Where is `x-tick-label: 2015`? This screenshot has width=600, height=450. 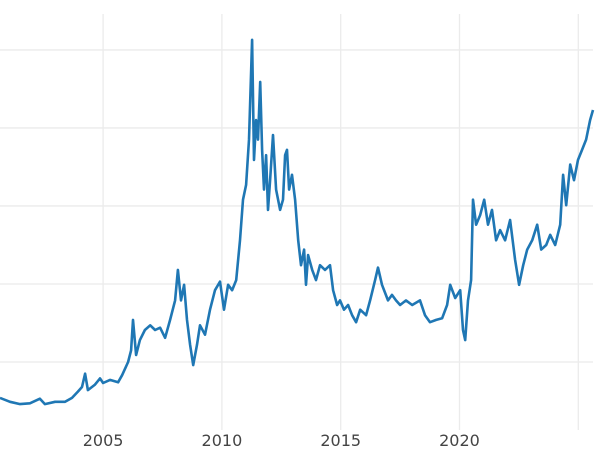
x-tick-label: 2015 is located at coordinates (340, 440).